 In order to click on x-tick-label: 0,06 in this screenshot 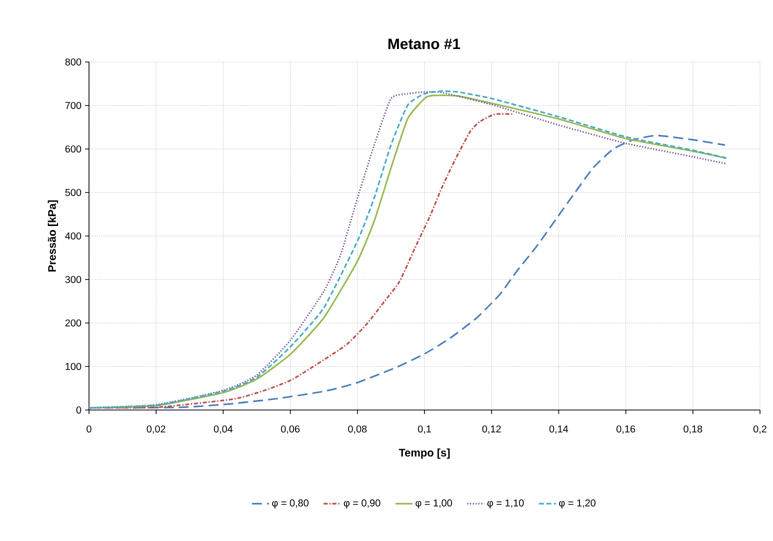, I will do `click(290, 429)`.